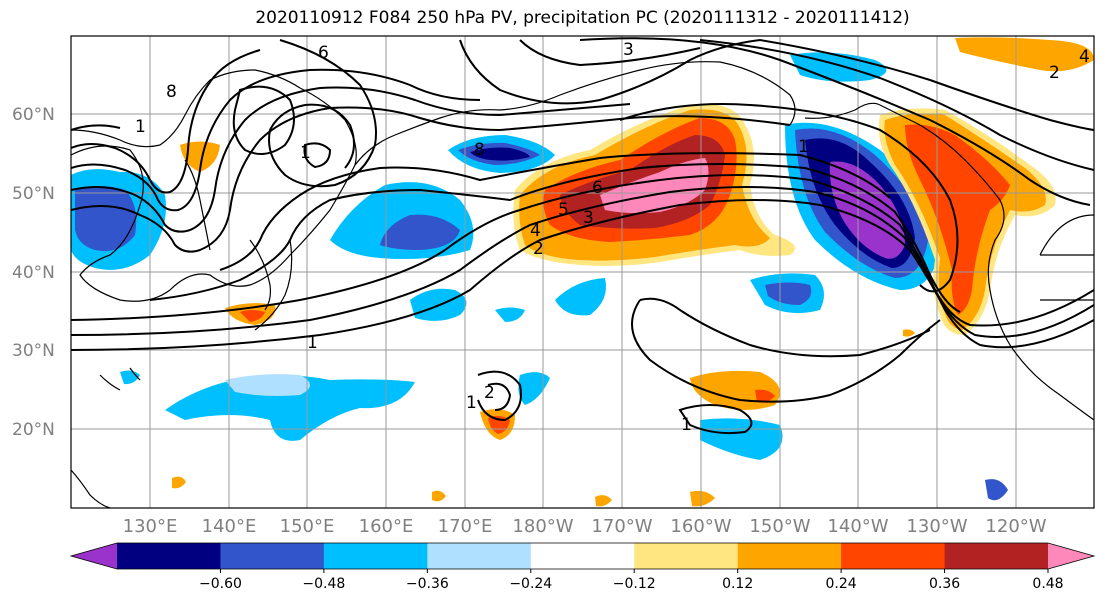 The height and width of the screenshot is (601, 1105). What do you see at coordinates (465, 526) in the screenshot?
I see `lon-label: 170°E` at bounding box center [465, 526].